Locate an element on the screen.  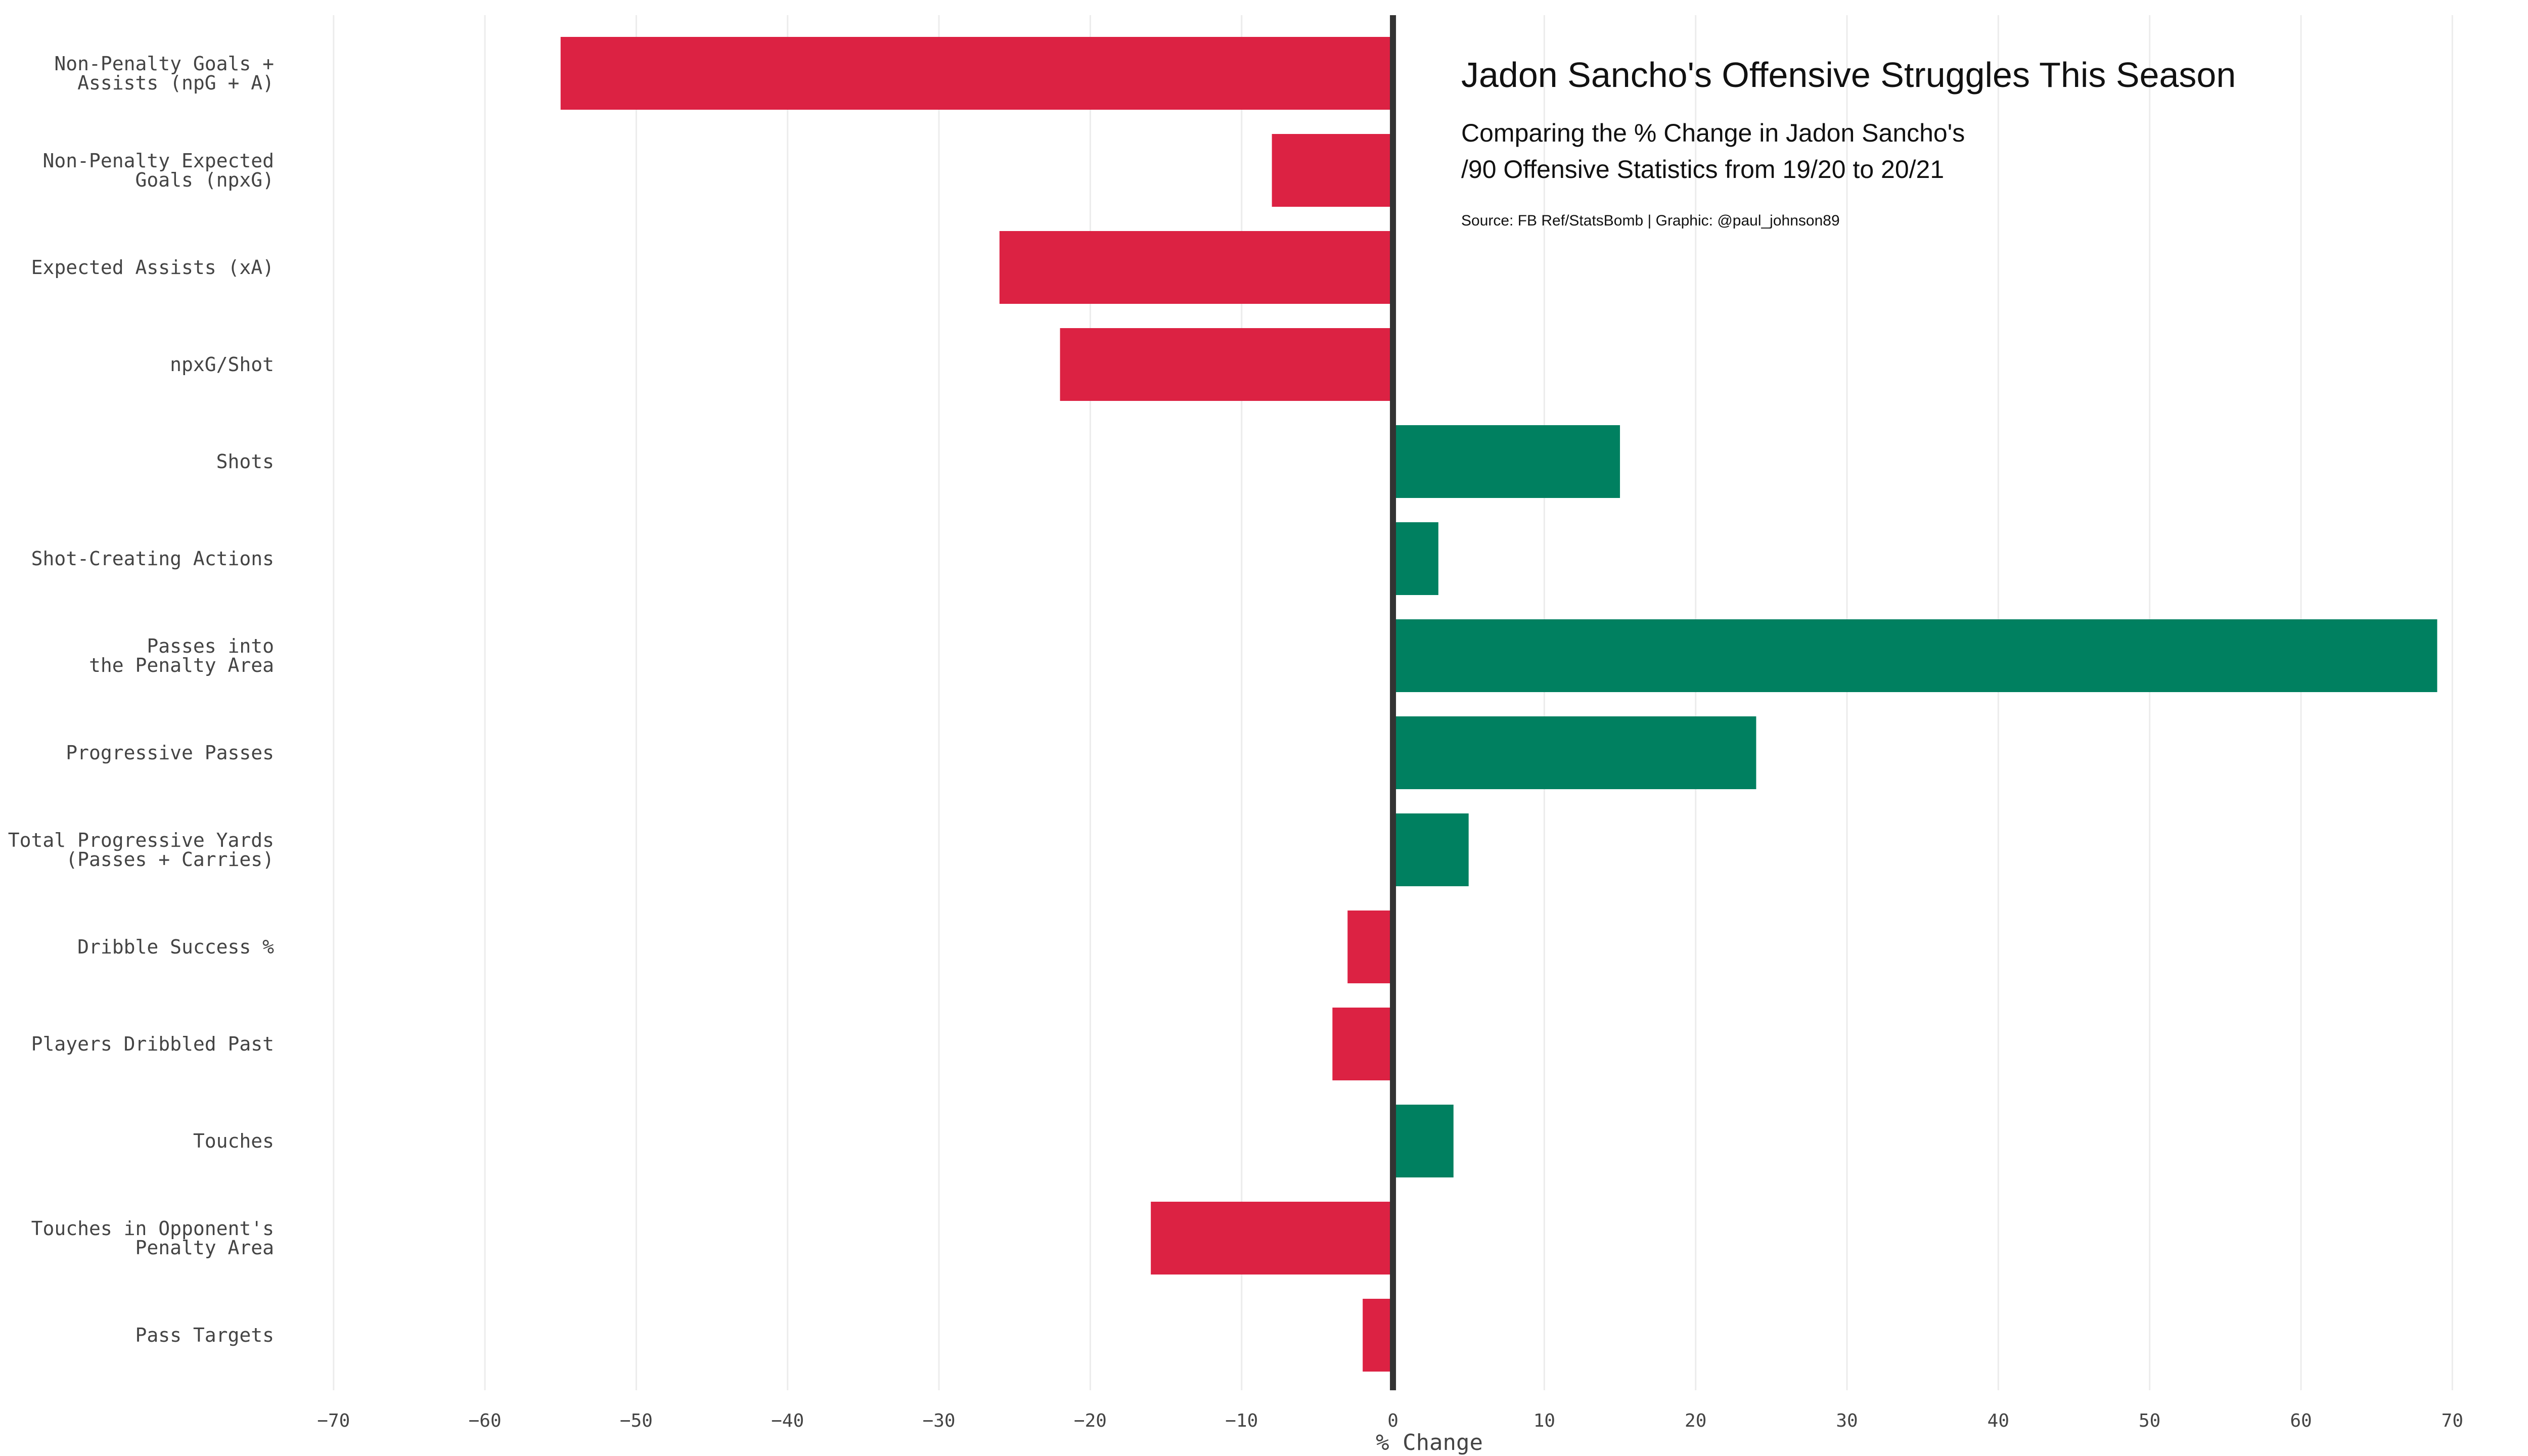
x-tick-label: 40 is located at coordinates (1999, 1420).